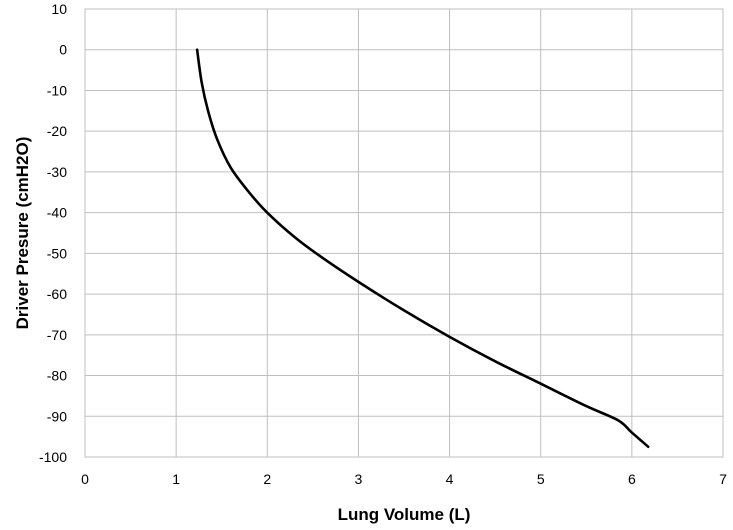  What do you see at coordinates (53, 457) in the screenshot?
I see `y-tick-label: -100` at bounding box center [53, 457].